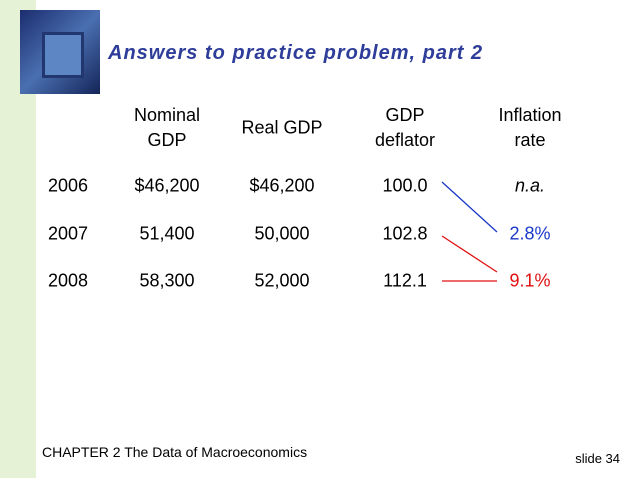 The width and height of the screenshot is (638, 478). What do you see at coordinates (282, 233) in the screenshot?
I see `table-cell: 50,000` at bounding box center [282, 233].